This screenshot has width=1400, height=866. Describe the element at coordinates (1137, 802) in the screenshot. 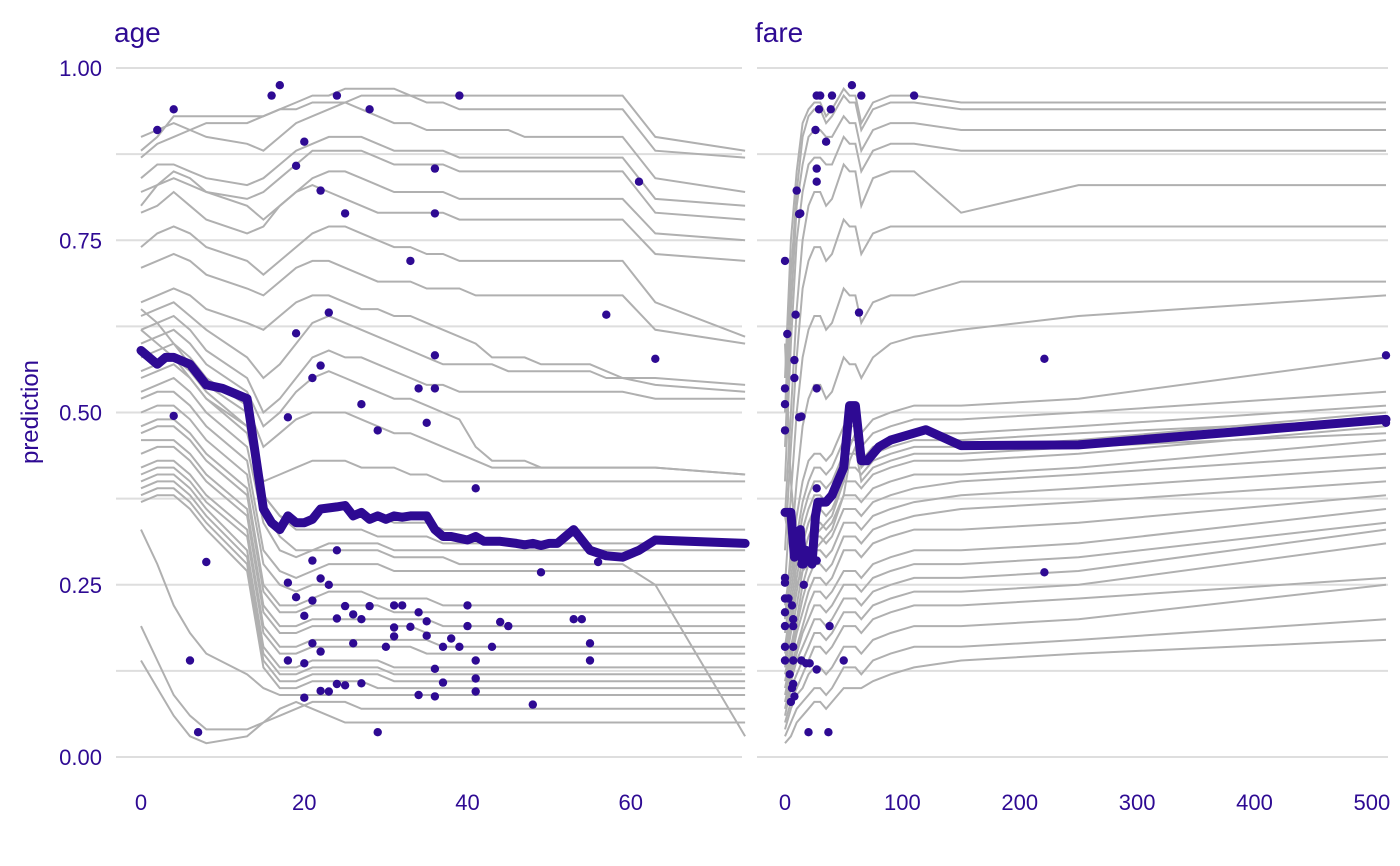

I see `x-tick-label: 300` at that location.